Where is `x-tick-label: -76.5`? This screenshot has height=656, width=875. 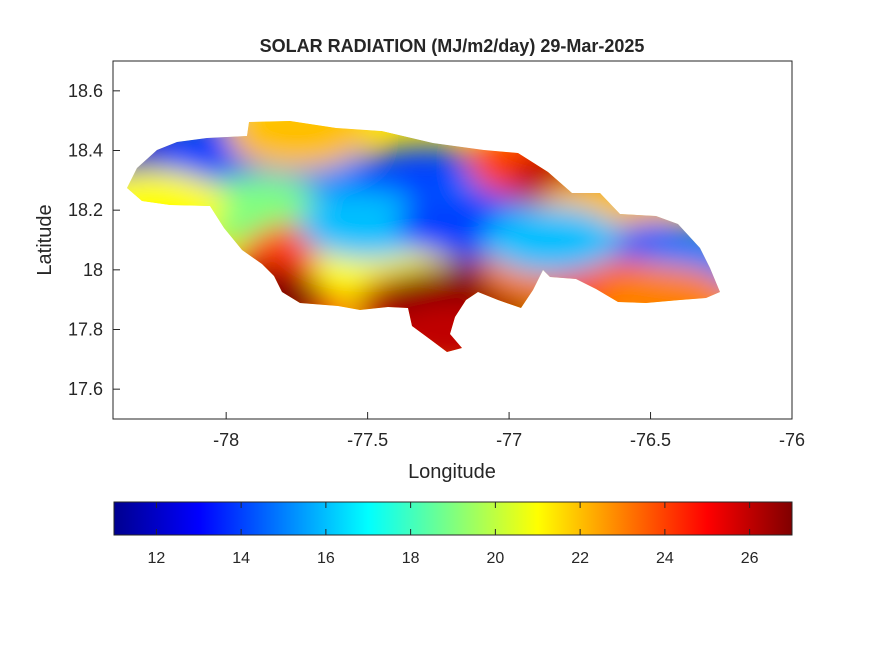
x-tick-label: -76.5 is located at coordinates (650, 440).